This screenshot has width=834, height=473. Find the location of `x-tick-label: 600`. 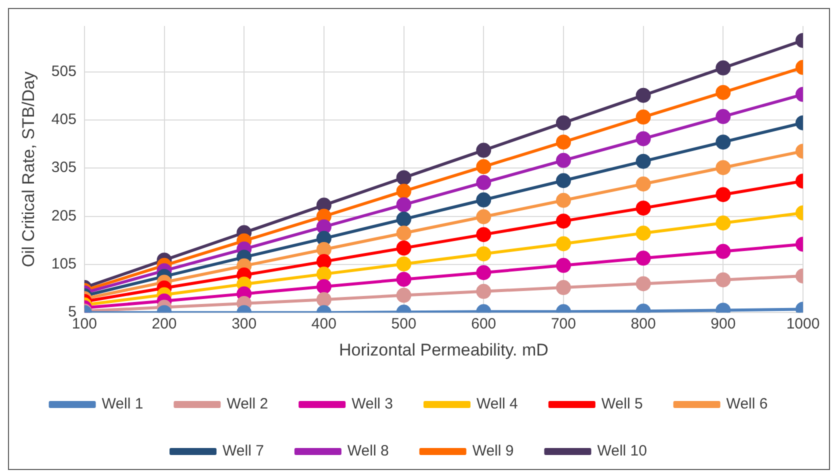

x-tick-label: 600 is located at coordinates (483, 324).